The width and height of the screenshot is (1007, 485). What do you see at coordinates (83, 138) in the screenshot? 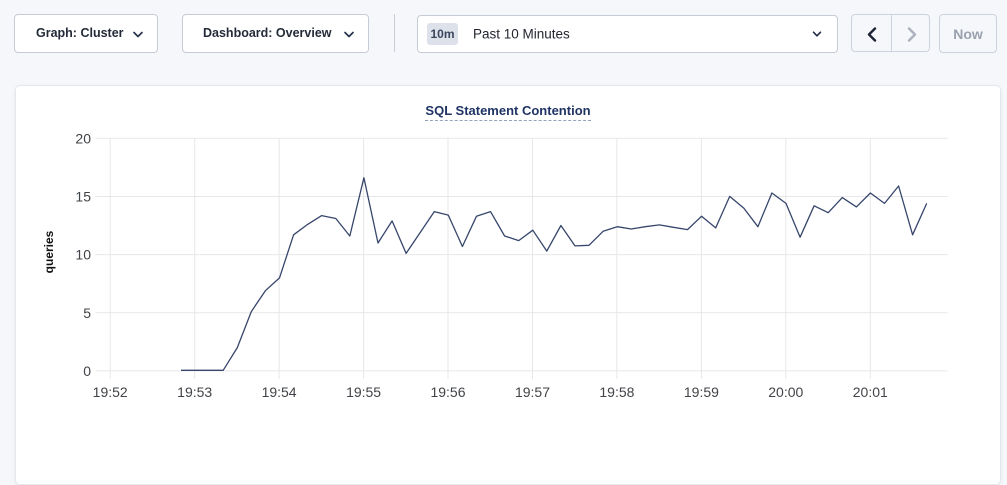
I see `svg-text: 20` at bounding box center [83, 138].